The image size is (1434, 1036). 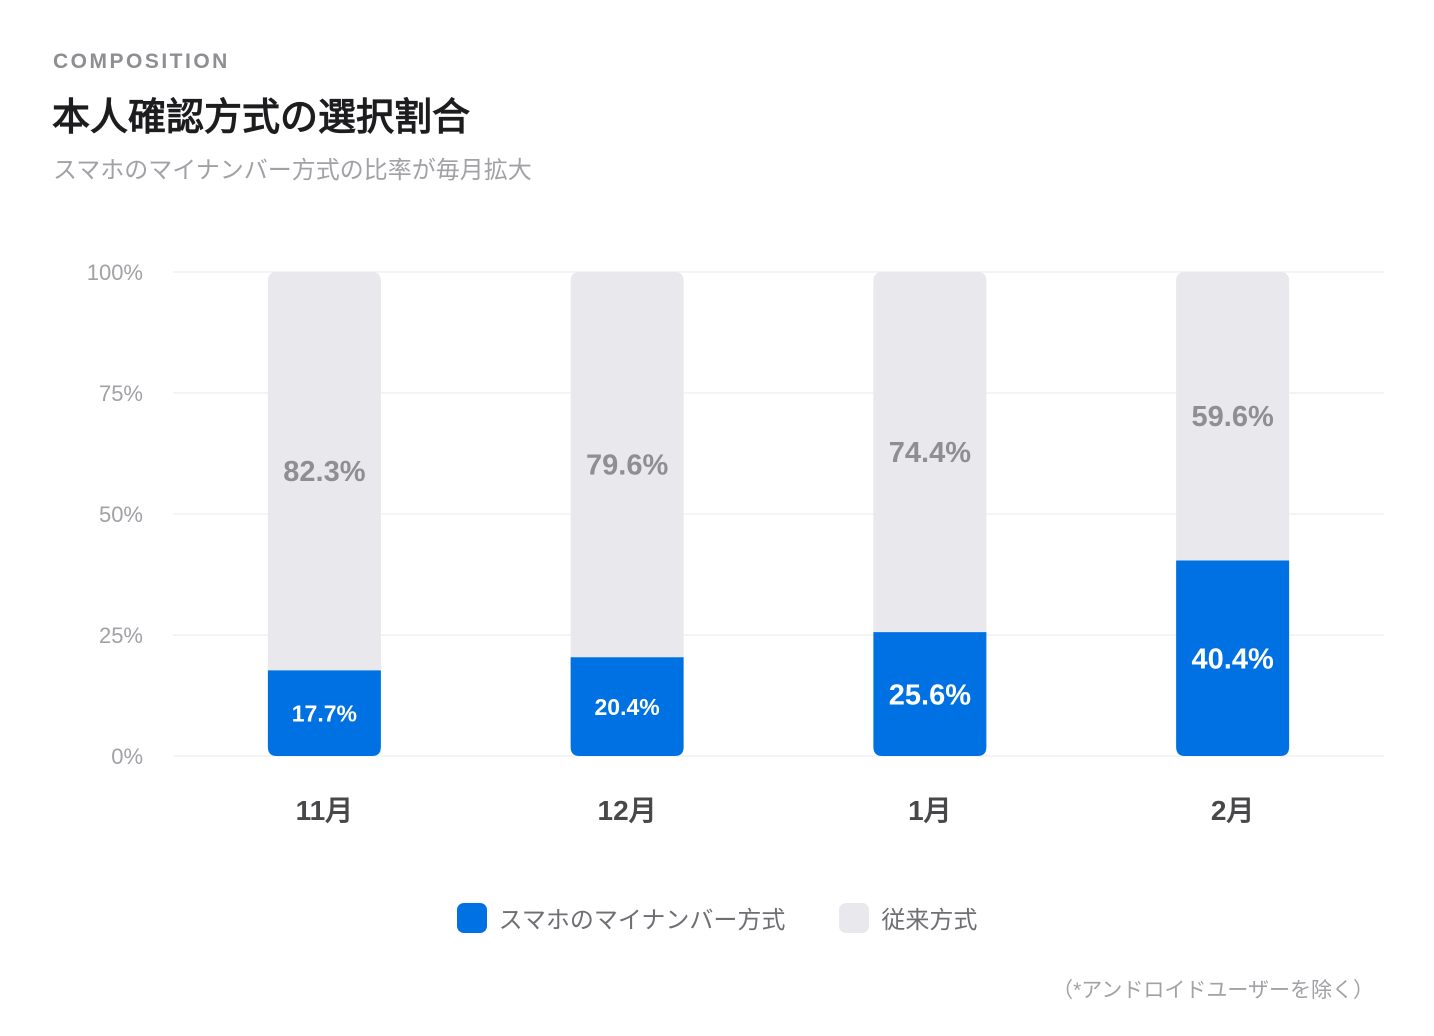 I want to click on x-tick-label: 2月, so click(x=1233, y=810).